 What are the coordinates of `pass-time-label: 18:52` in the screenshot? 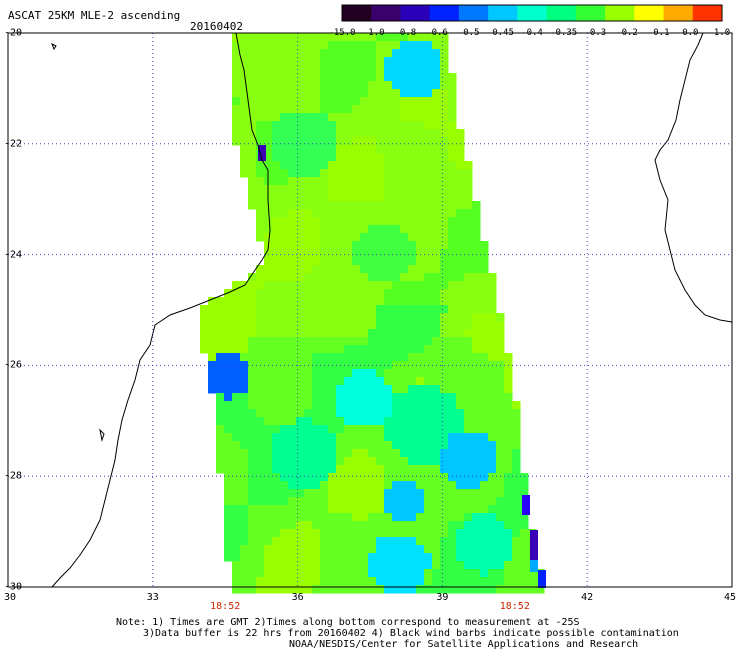 It's located at (514, 606).